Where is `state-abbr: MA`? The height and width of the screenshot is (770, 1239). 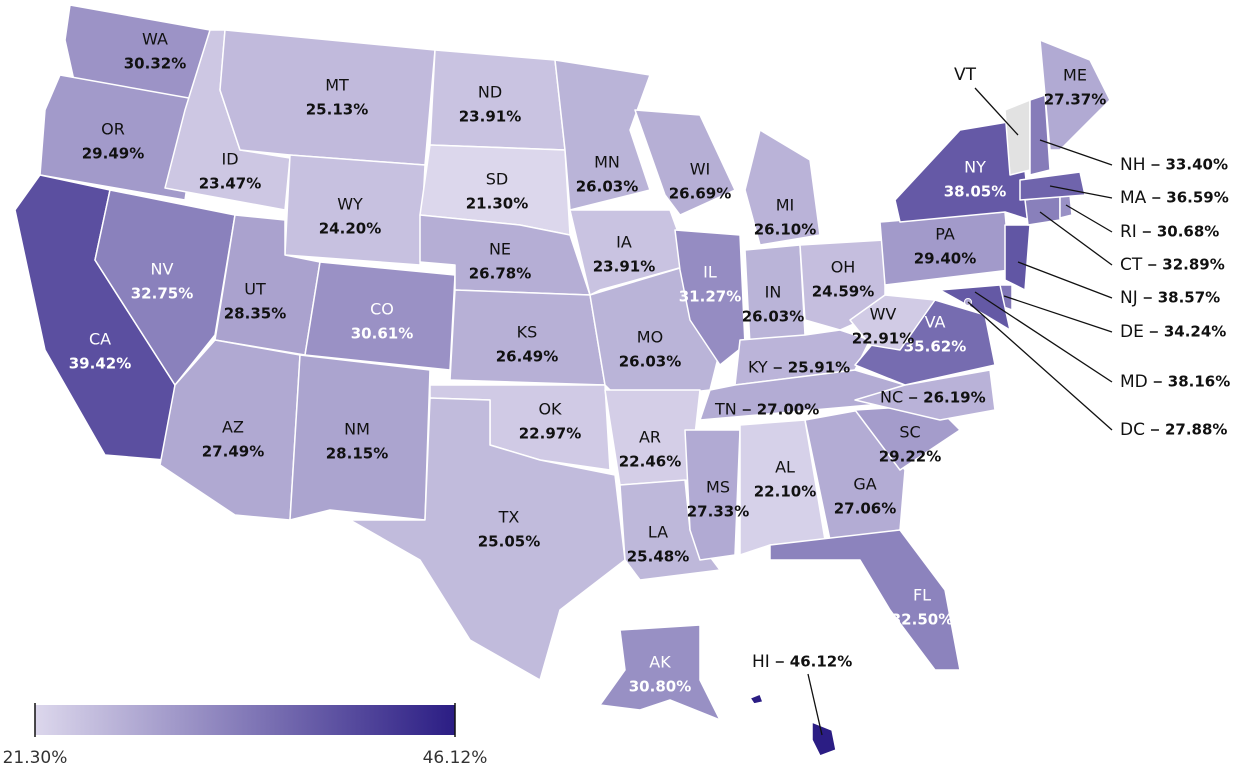 state-abbr: MA is located at coordinates (1133, 198).